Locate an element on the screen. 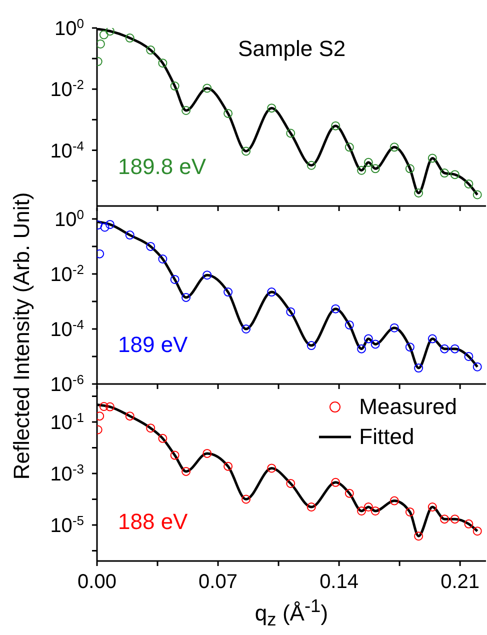 The height and width of the screenshot is (635, 487). legend-label: Measured is located at coordinates (408, 407).